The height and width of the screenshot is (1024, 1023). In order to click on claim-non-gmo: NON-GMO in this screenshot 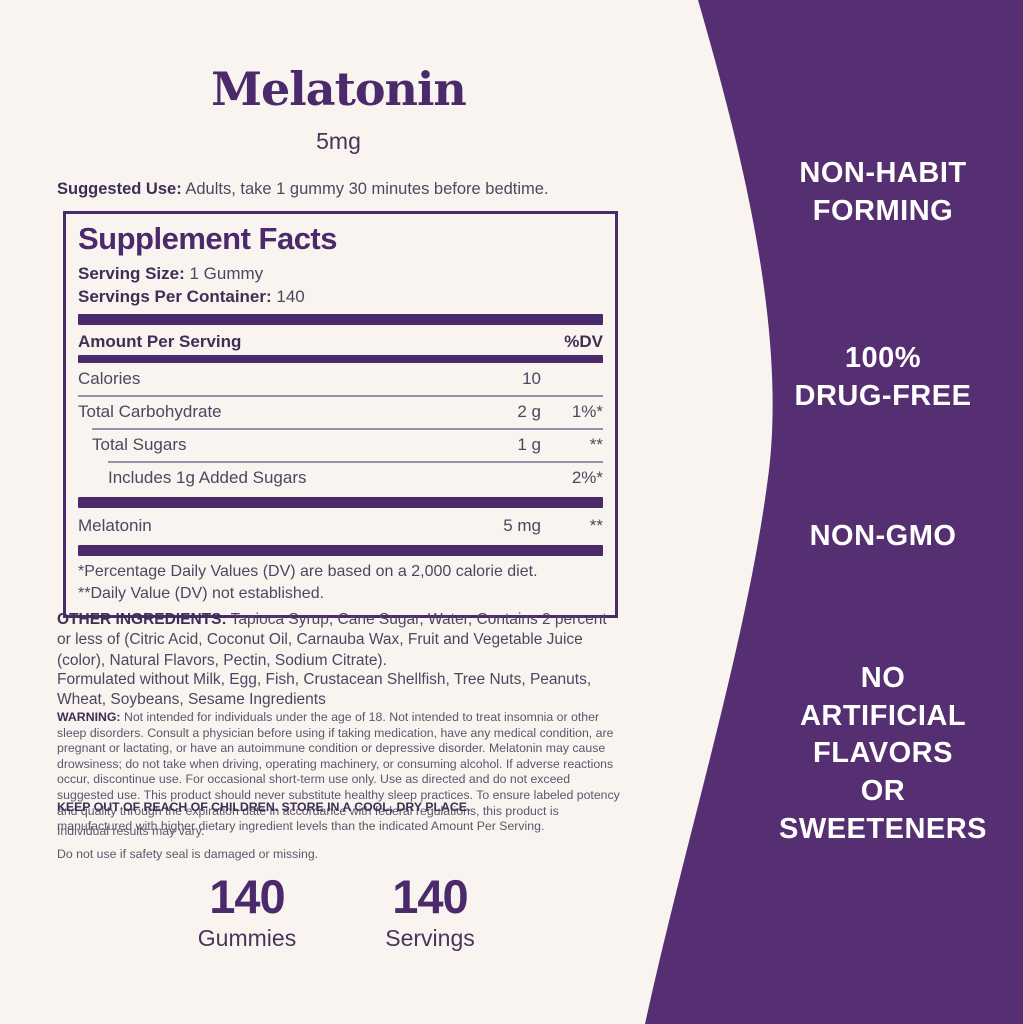, I will do `click(883, 536)`.